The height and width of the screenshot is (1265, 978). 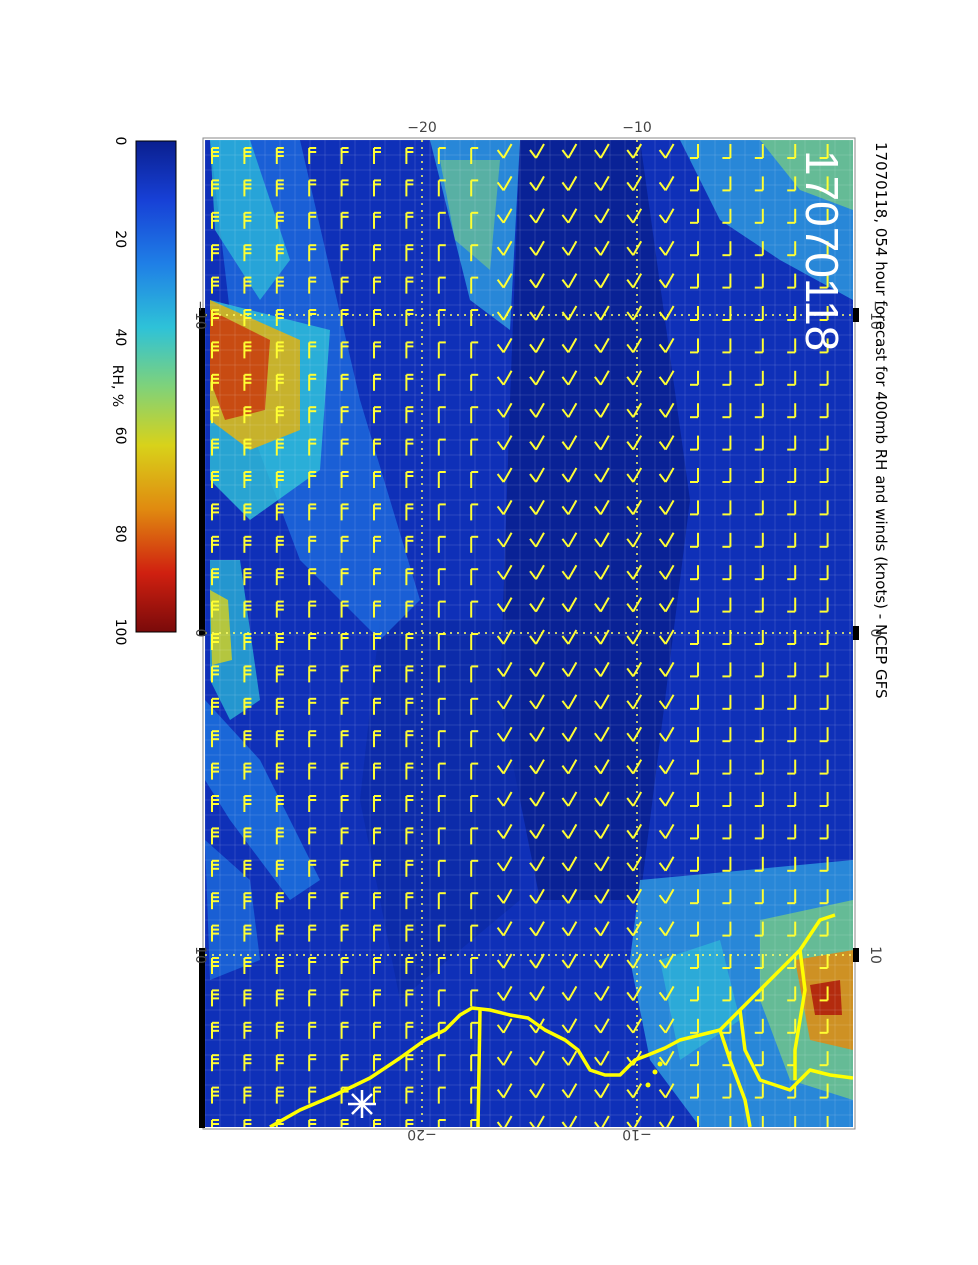 What do you see at coordinates (362, 1104) in the screenshot?
I see `station-marker-icon` at bounding box center [362, 1104].